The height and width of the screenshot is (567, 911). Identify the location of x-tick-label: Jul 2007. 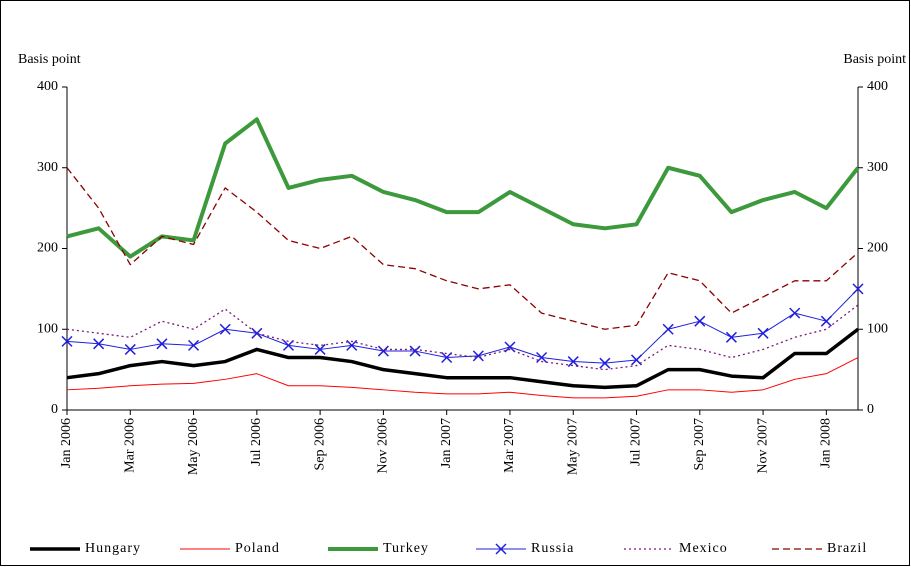
(636, 442).